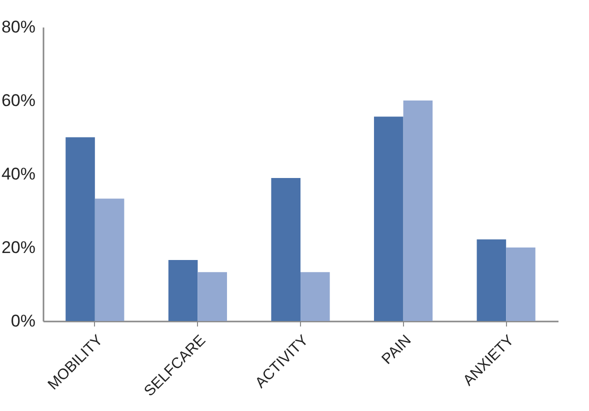  What do you see at coordinates (18, 27) in the screenshot?
I see `y-tick-label: 80%` at bounding box center [18, 27].